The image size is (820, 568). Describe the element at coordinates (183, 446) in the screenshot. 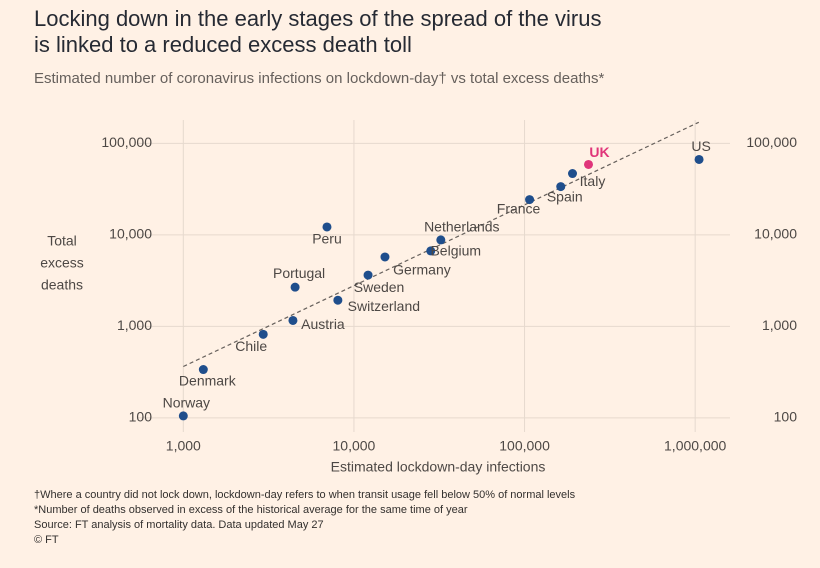

I see `x-tick-label: 1,000` at that location.